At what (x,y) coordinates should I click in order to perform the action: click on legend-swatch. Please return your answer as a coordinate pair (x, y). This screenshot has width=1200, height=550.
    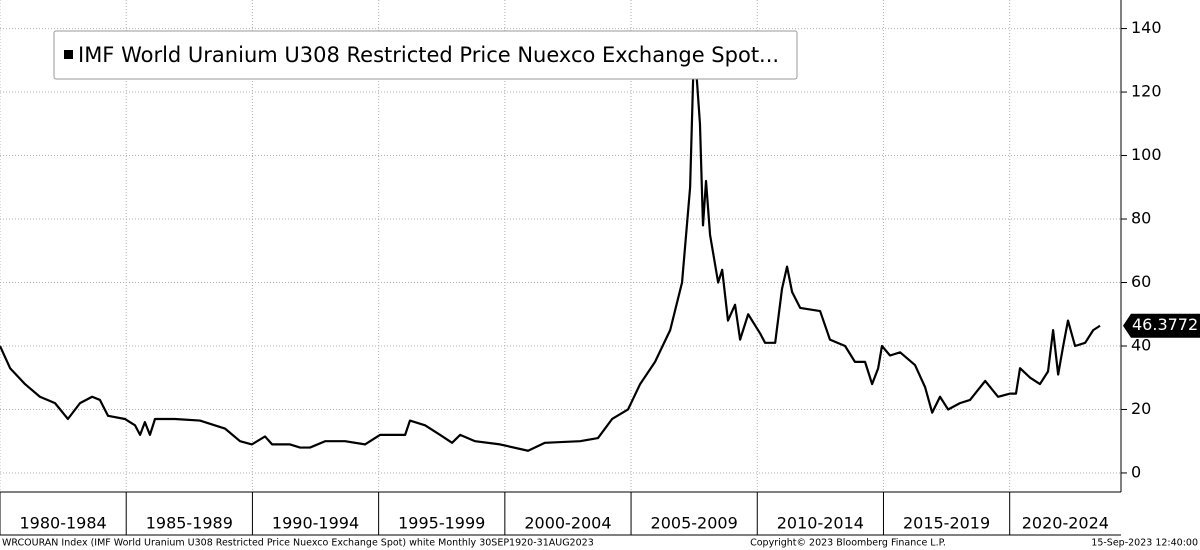
    Looking at the image, I should click on (68, 54).